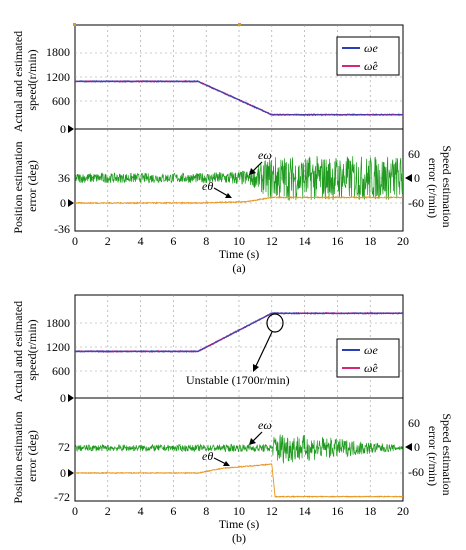  I want to click on panel-a-xtick: 10, so click(239, 241).